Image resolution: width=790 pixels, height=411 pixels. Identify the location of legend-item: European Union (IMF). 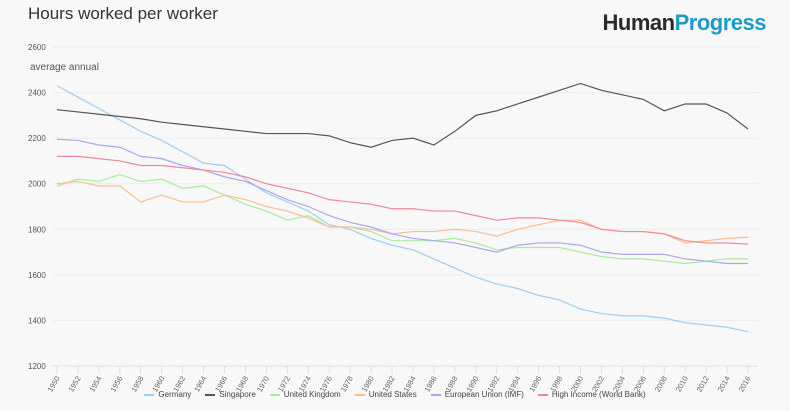
(477, 394).